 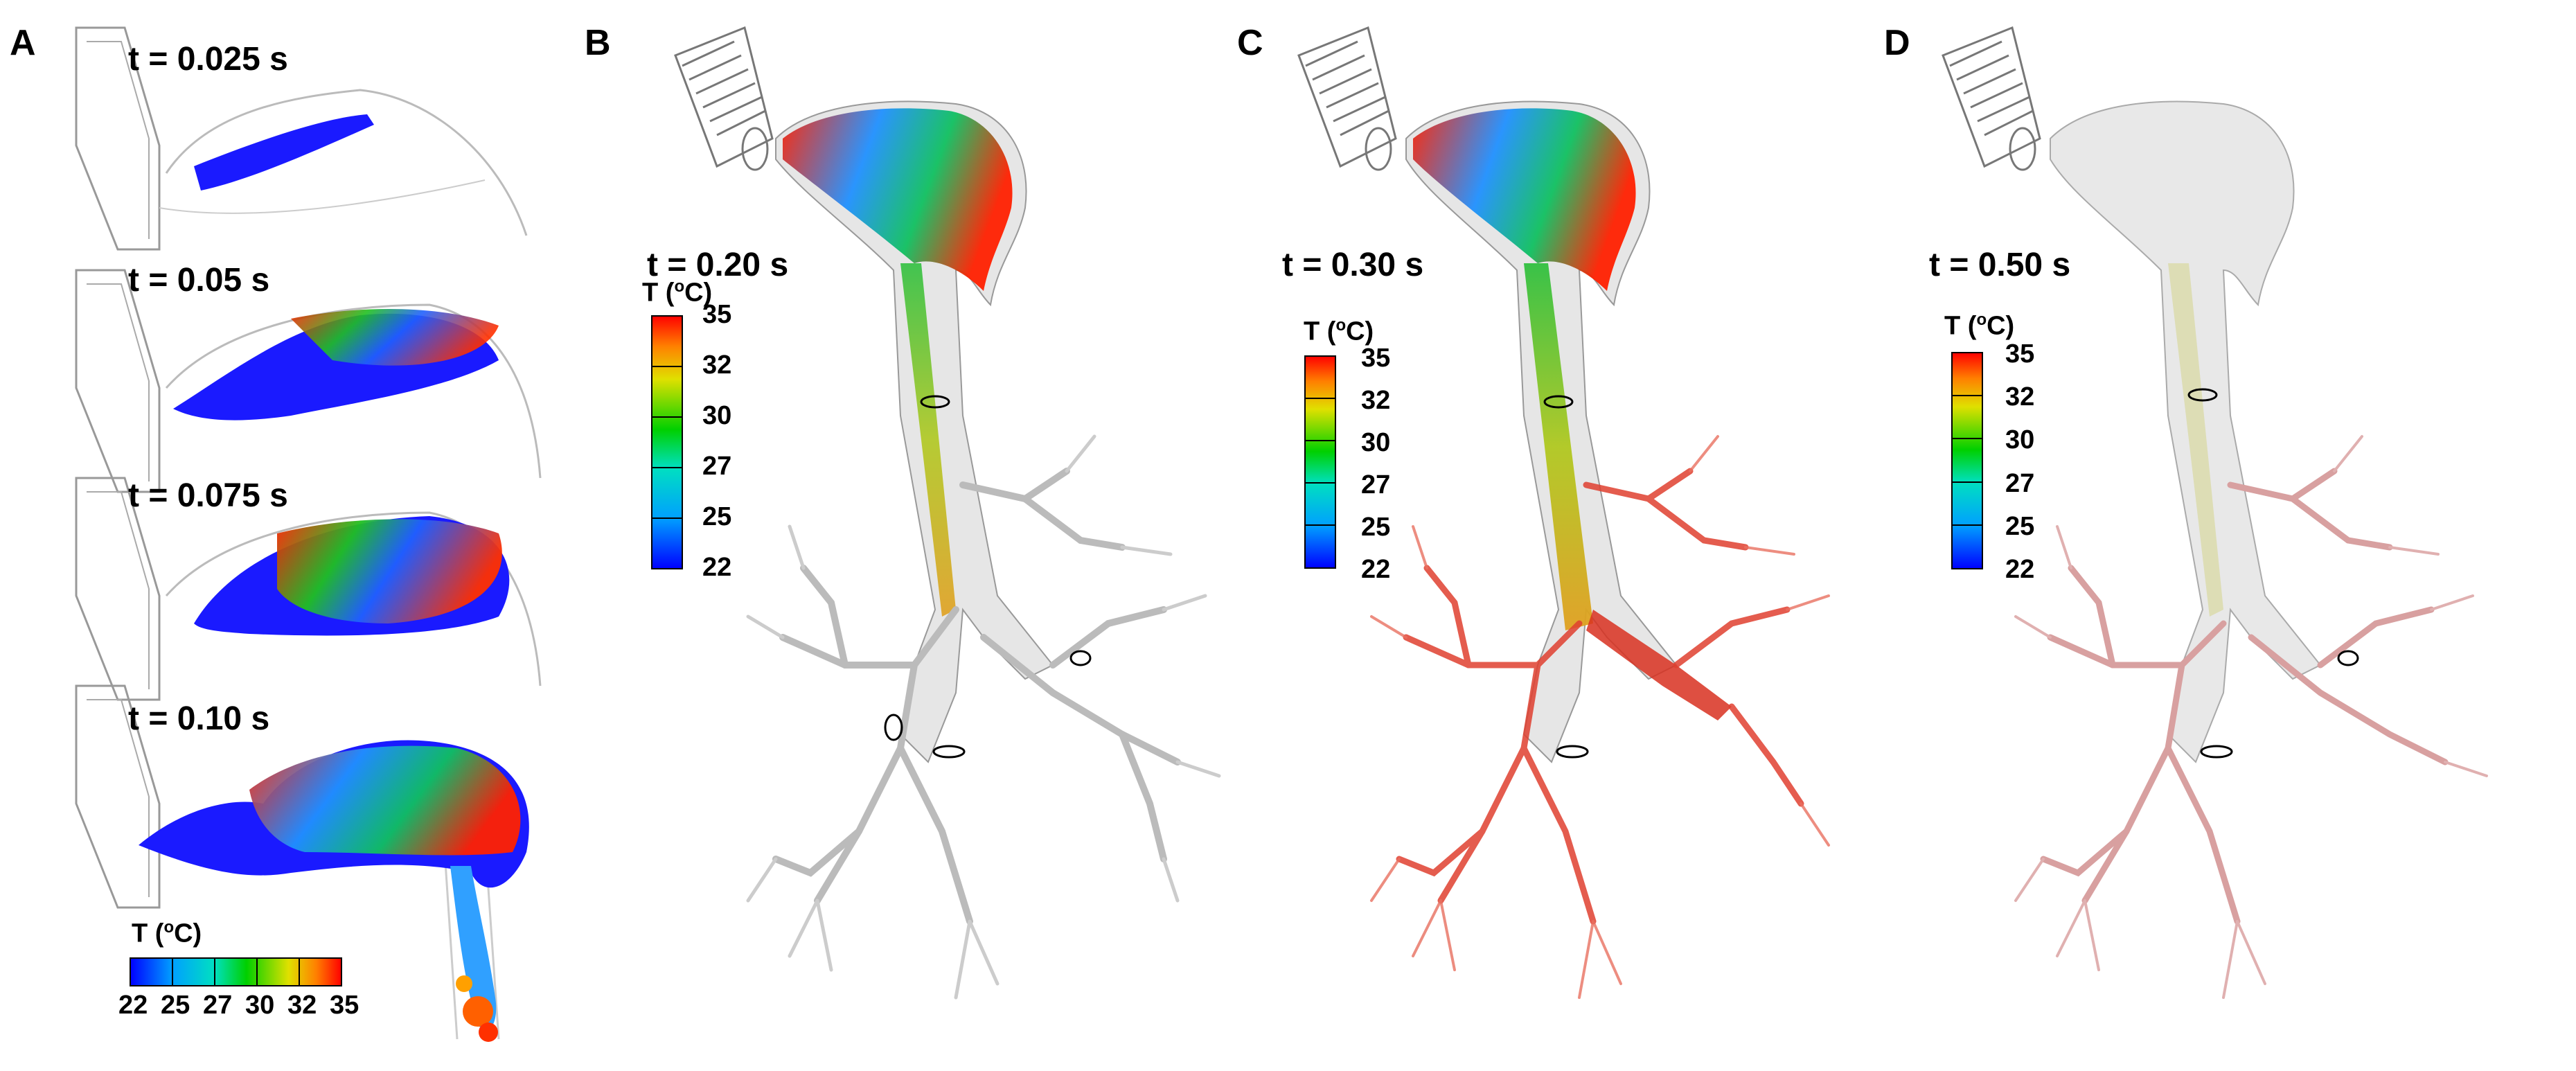 What do you see at coordinates (1376, 401) in the screenshot?
I see `panel-c-legend-tick: 32` at bounding box center [1376, 401].